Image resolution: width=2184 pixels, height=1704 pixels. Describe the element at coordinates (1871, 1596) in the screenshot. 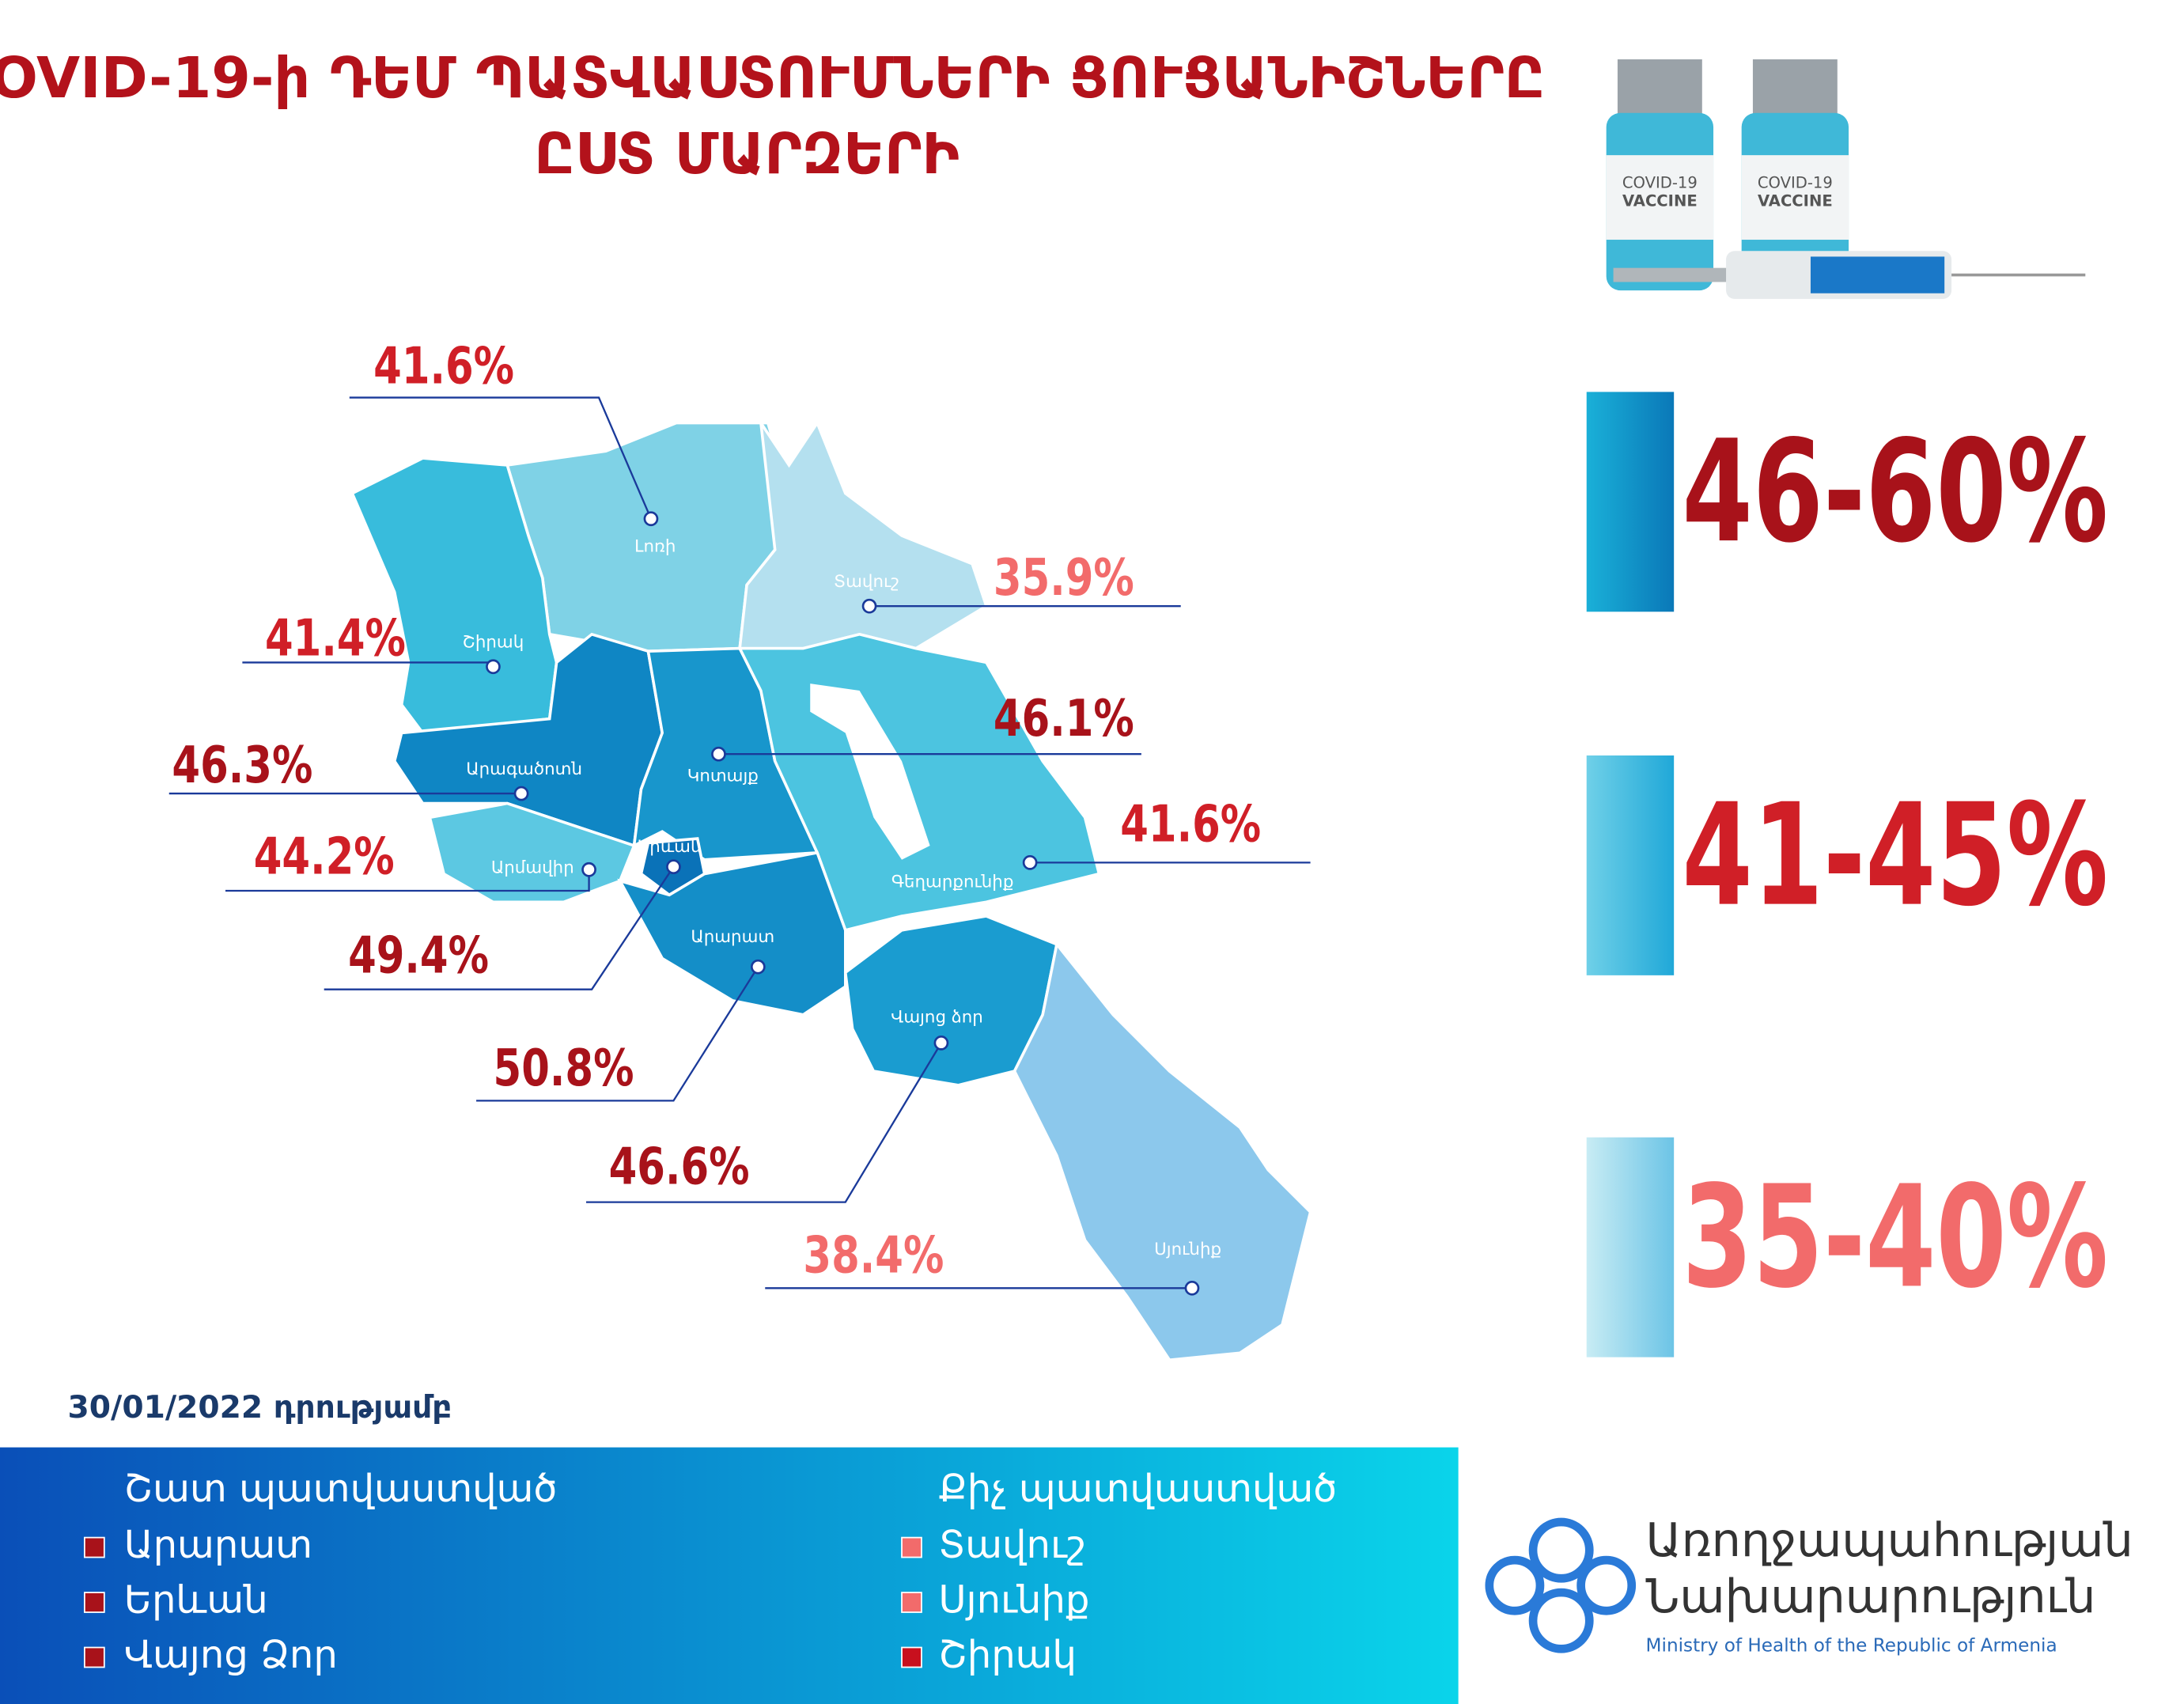

I see `ministry-name: Նախարարություն` at that location.